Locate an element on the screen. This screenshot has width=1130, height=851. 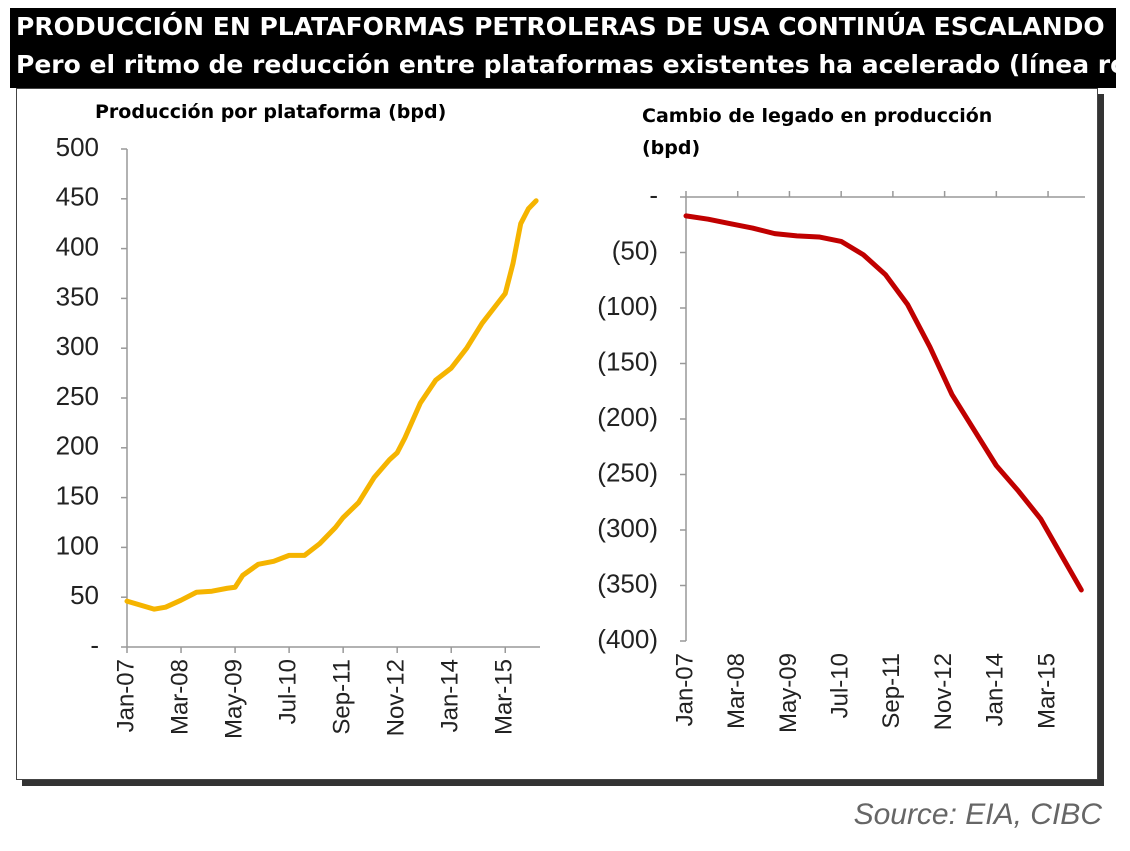
y-tick-label: 250 is located at coordinates (77, 396).